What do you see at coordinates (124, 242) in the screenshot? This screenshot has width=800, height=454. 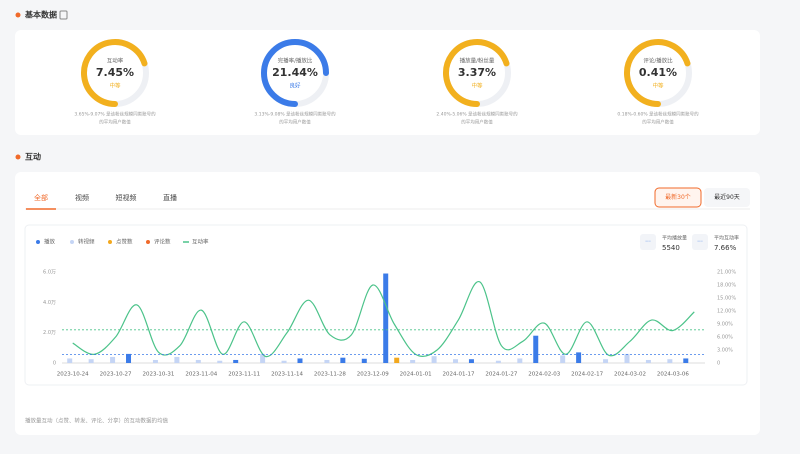 I see `legend-label: 点赞数` at bounding box center [124, 242].